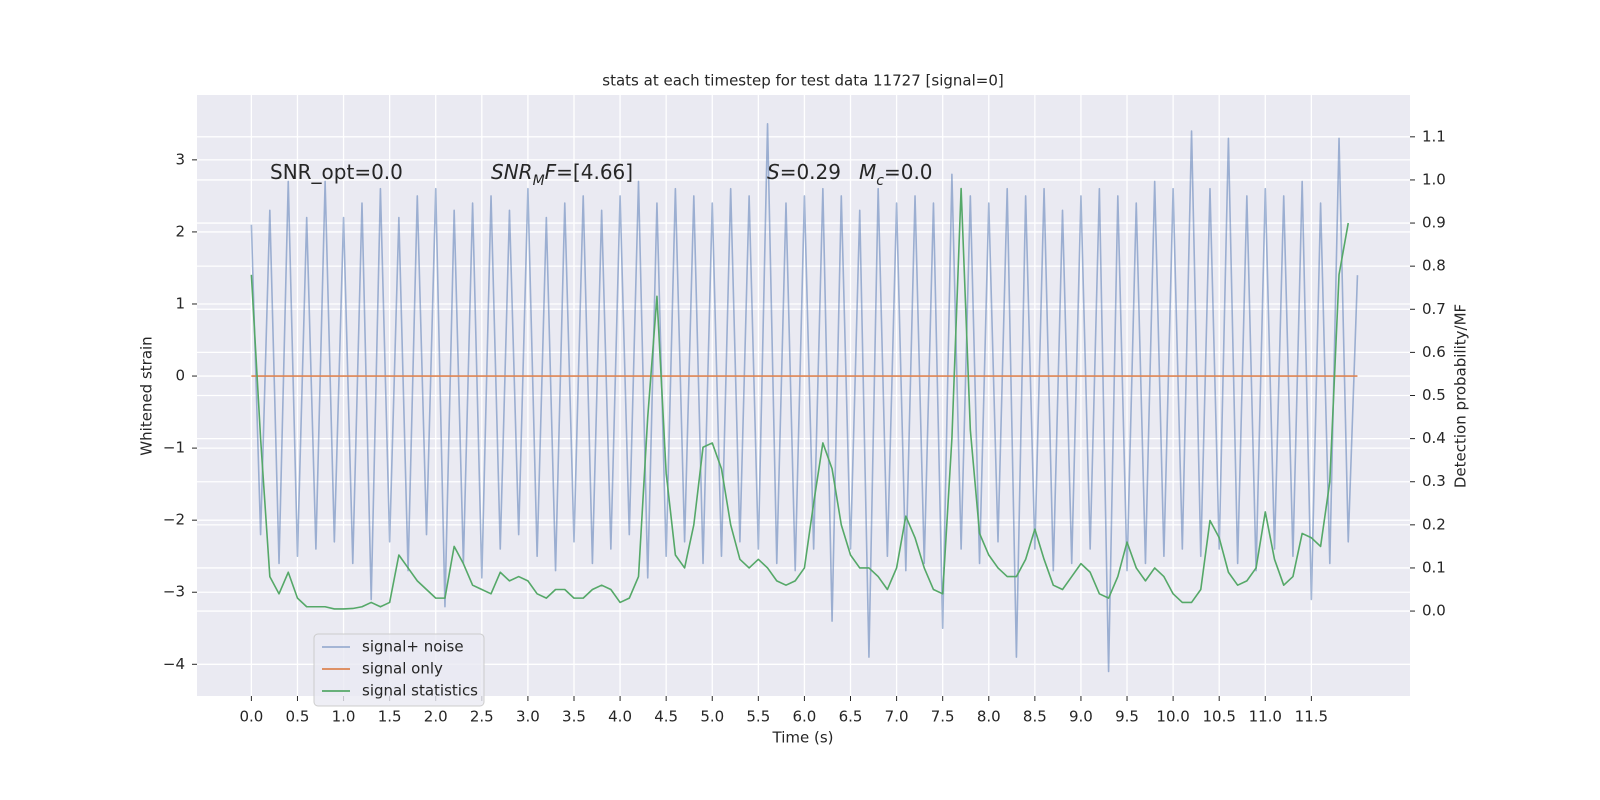 Image resolution: width=1600 pixels, height=800 pixels. Describe the element at coordinates (436, 717) in the screenshot. I see `x-tick-label: 2.0` at that location.